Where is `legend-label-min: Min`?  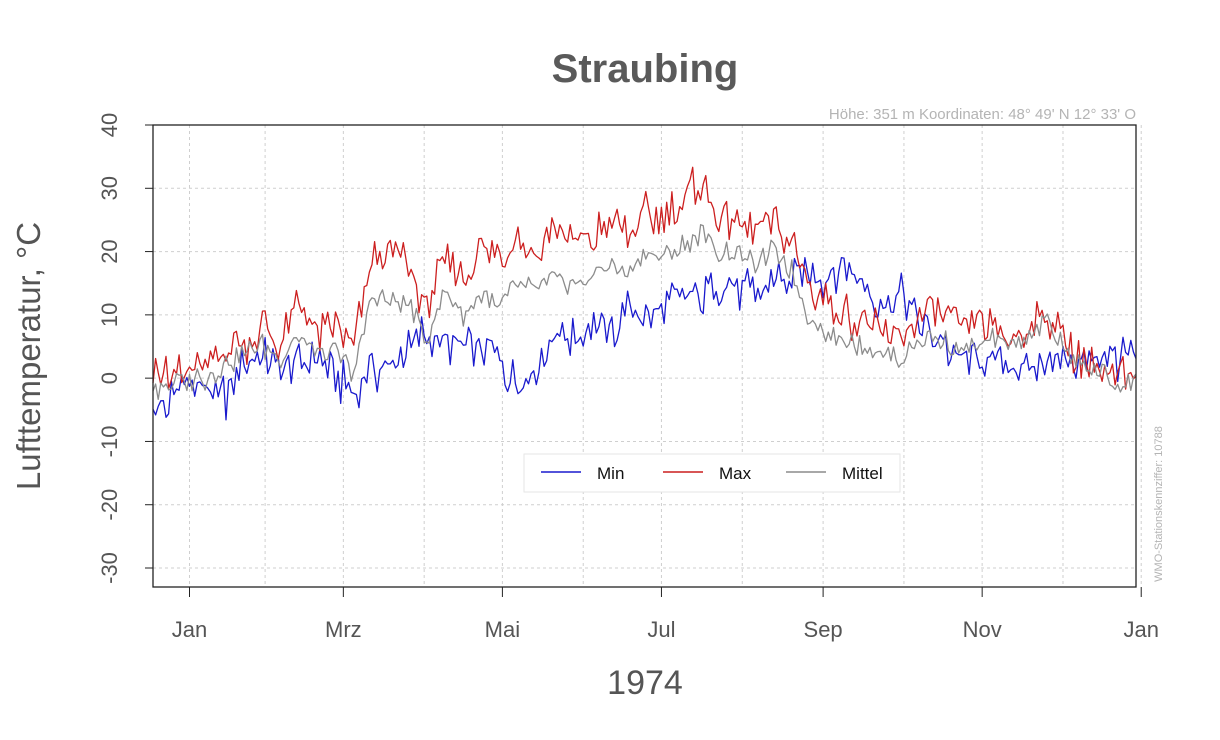 legend-label-min: Min is located at coordinates (610, 473).